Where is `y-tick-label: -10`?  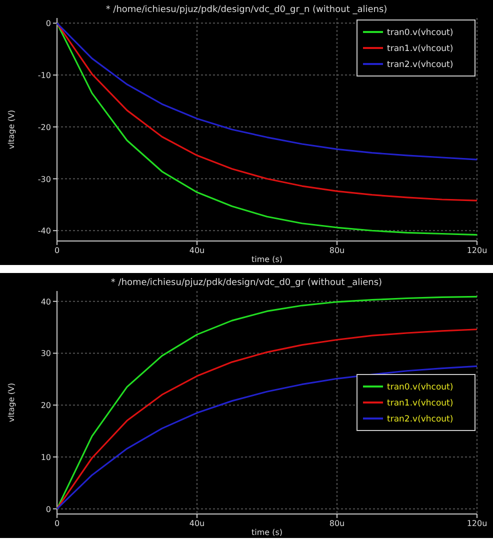
y-tick-label: -10 is located at coordinates (44, 75).